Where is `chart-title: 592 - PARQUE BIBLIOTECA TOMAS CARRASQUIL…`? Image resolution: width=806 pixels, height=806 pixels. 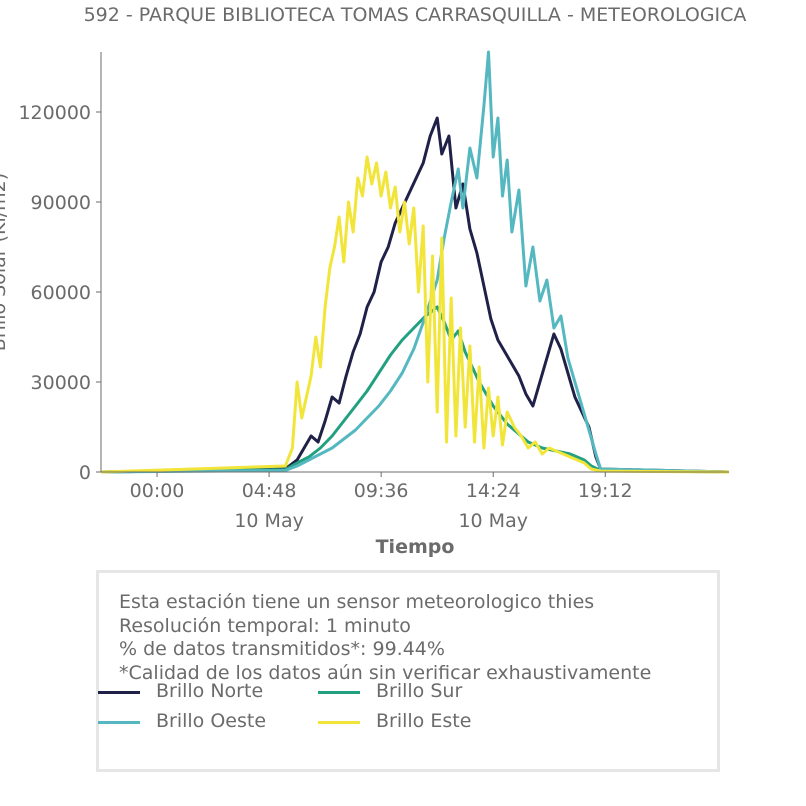 chart-title: 592 - PARQUE BIBLIOTECA TOMAS CARRASQUIL… is located at coordinates (415, 15).